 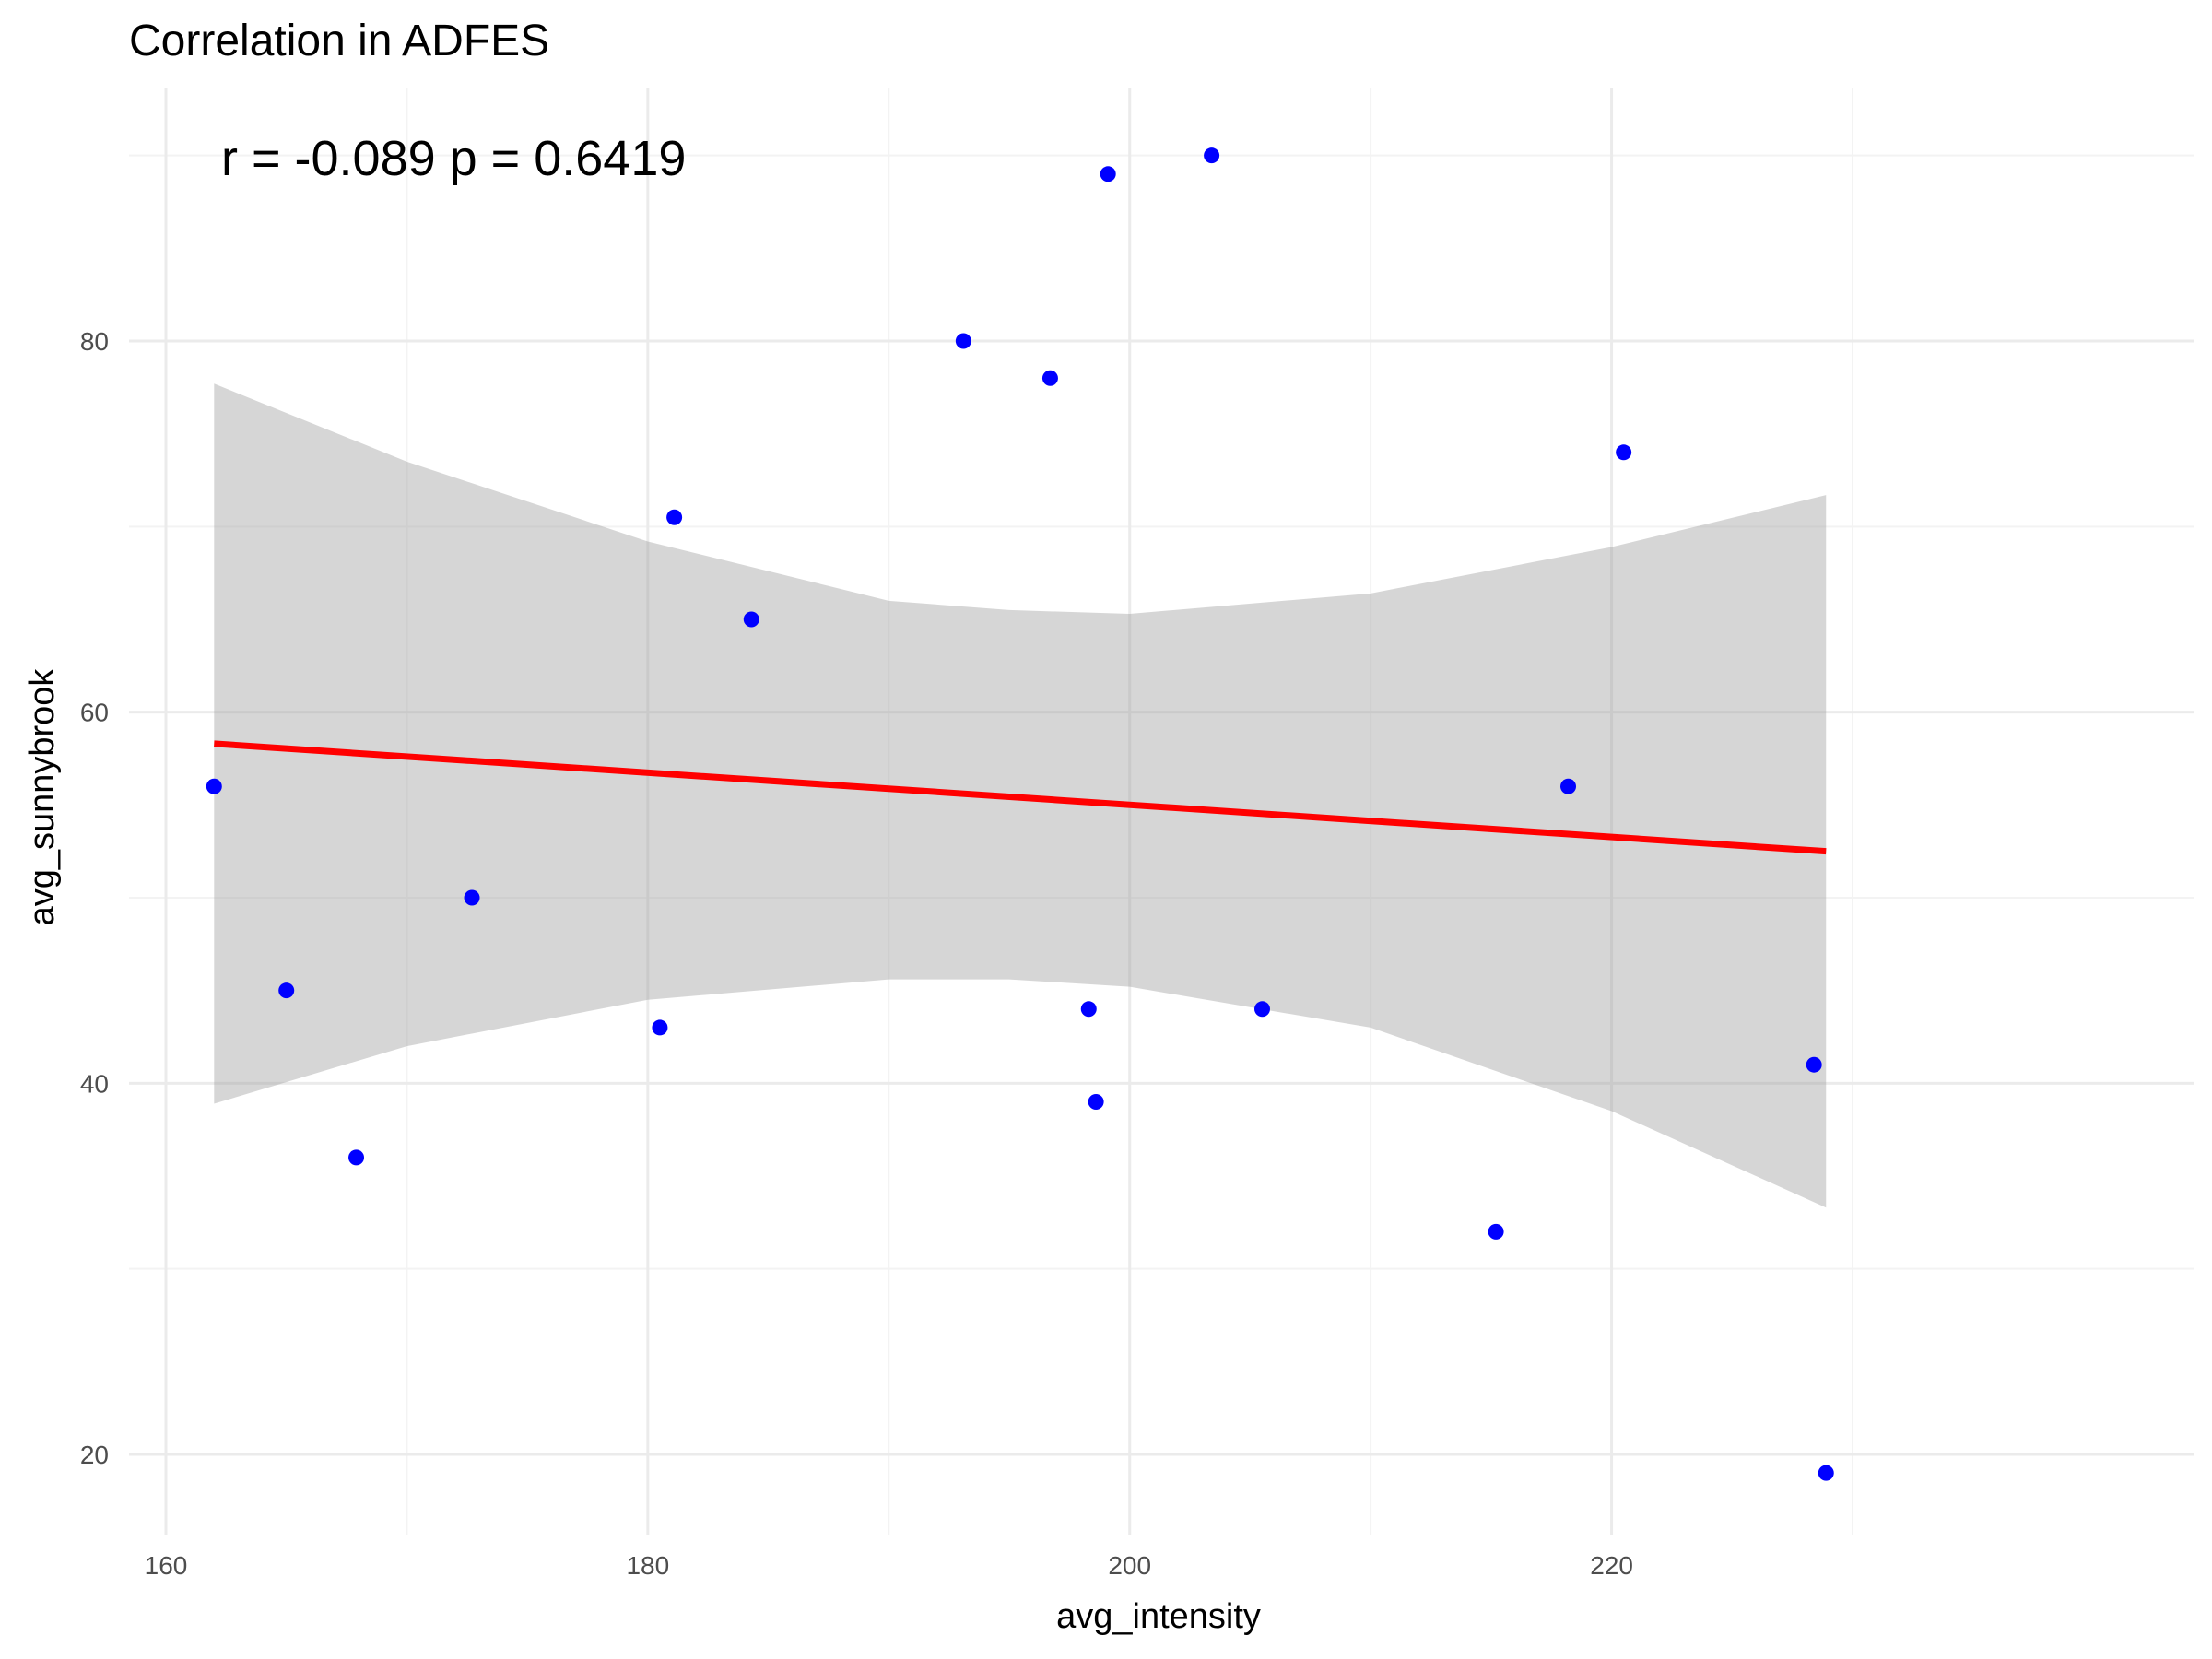 I want to click on x-tick-label: 220, so click(x=1611, y=1565).